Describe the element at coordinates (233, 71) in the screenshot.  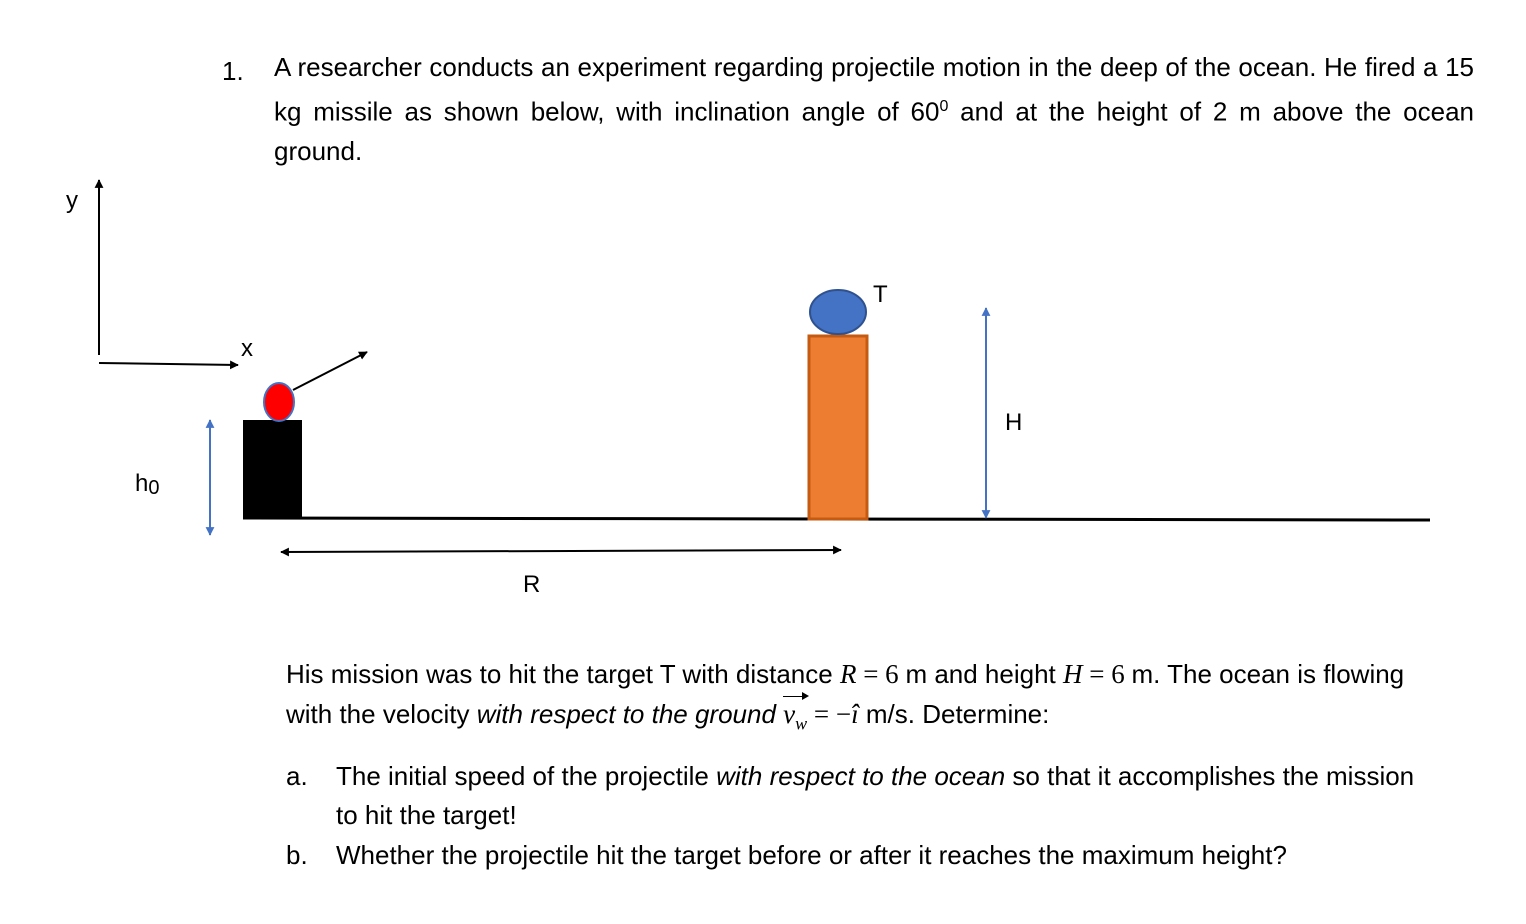
I see `problem-number: 1.` at that location.